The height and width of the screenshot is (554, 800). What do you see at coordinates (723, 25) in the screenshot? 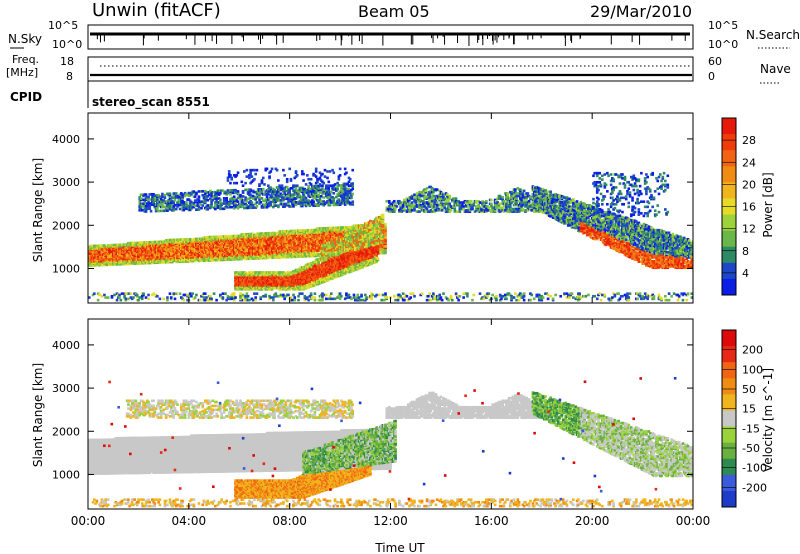
I see `nsearch-tick-top: 10^5` at bounding box center [723, 25].